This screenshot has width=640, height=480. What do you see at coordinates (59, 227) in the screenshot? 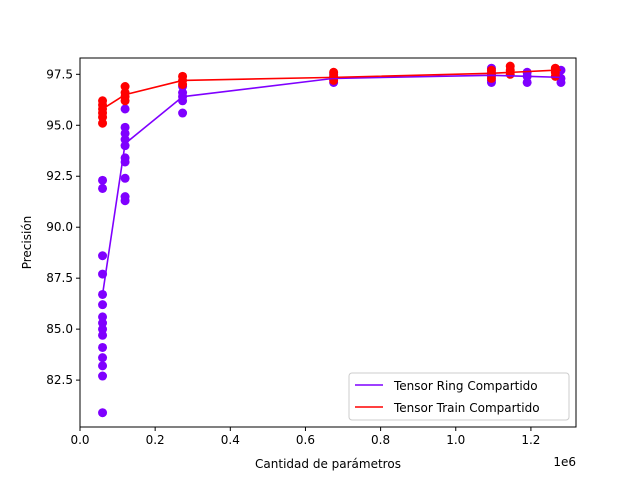
I see `y-tick-label: 90.0` at bounding box center [59, 227].